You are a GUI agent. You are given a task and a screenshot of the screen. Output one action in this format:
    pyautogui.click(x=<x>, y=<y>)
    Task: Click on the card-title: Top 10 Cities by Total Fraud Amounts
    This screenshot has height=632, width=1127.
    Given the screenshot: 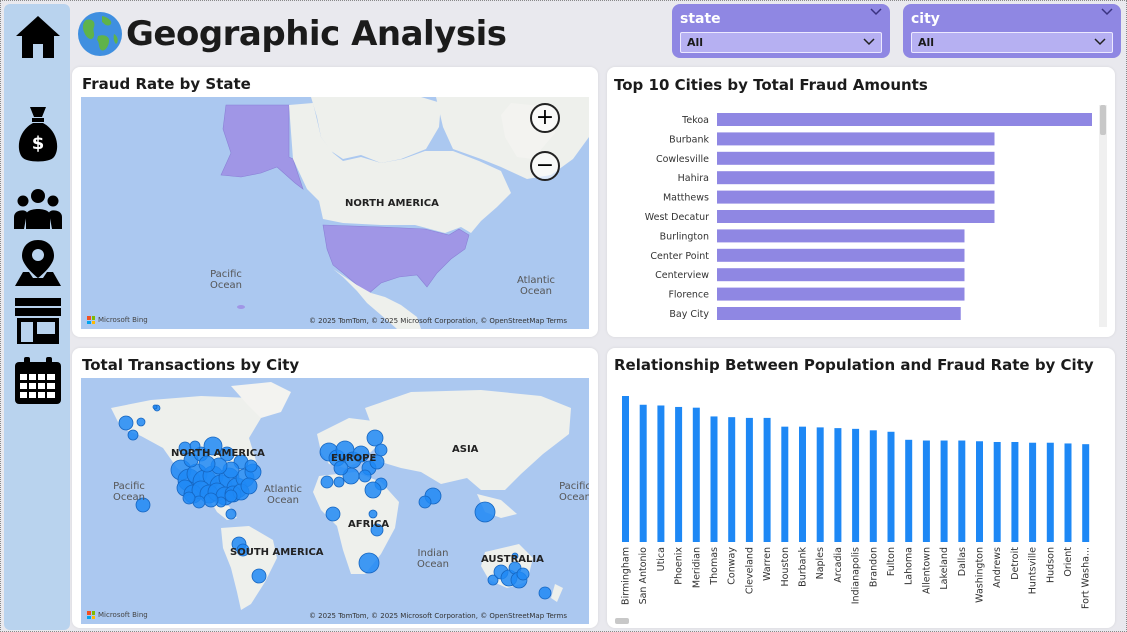 What is the action you would take?
    pyautogui.click(x=771, y=85)
    